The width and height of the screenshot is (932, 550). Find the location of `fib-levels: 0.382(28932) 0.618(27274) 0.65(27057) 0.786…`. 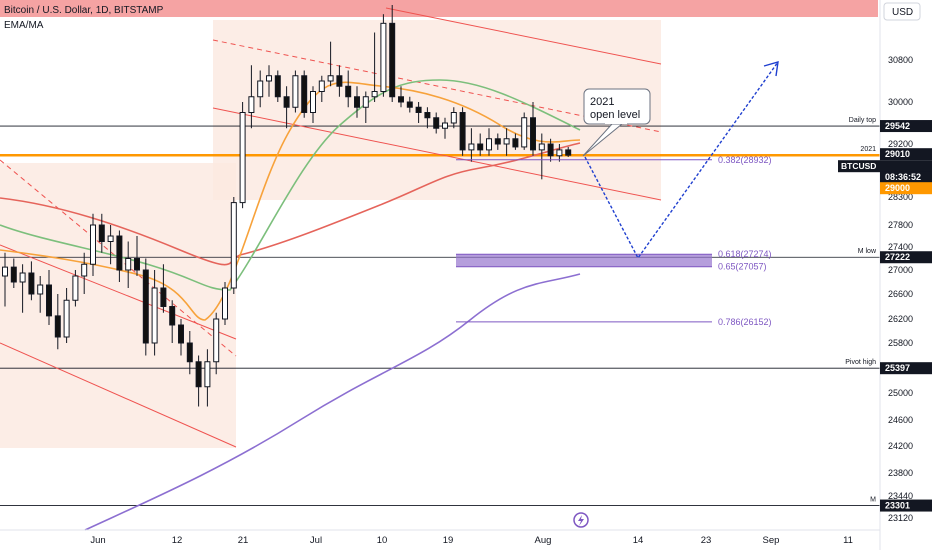

fib-levels: 0.382(28932) 0.618(27274) 0.65(27057) 0.786… is located at coordinates (614, 241).